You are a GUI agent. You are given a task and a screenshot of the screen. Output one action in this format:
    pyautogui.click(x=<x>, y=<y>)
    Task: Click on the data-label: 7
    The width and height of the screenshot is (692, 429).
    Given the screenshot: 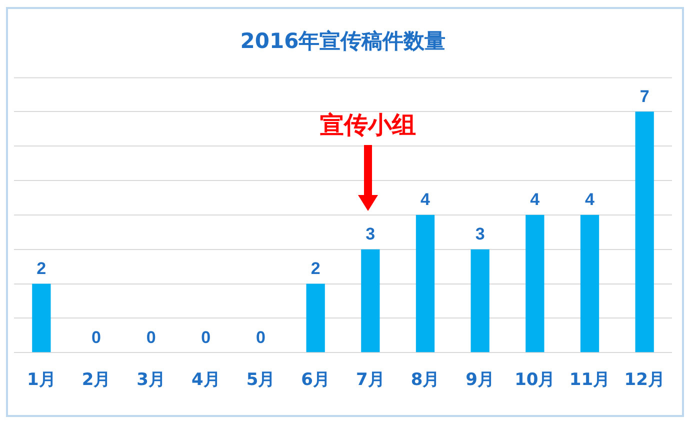 What is the action you would take?
    pyautogui.click(x=645, y=96)
    